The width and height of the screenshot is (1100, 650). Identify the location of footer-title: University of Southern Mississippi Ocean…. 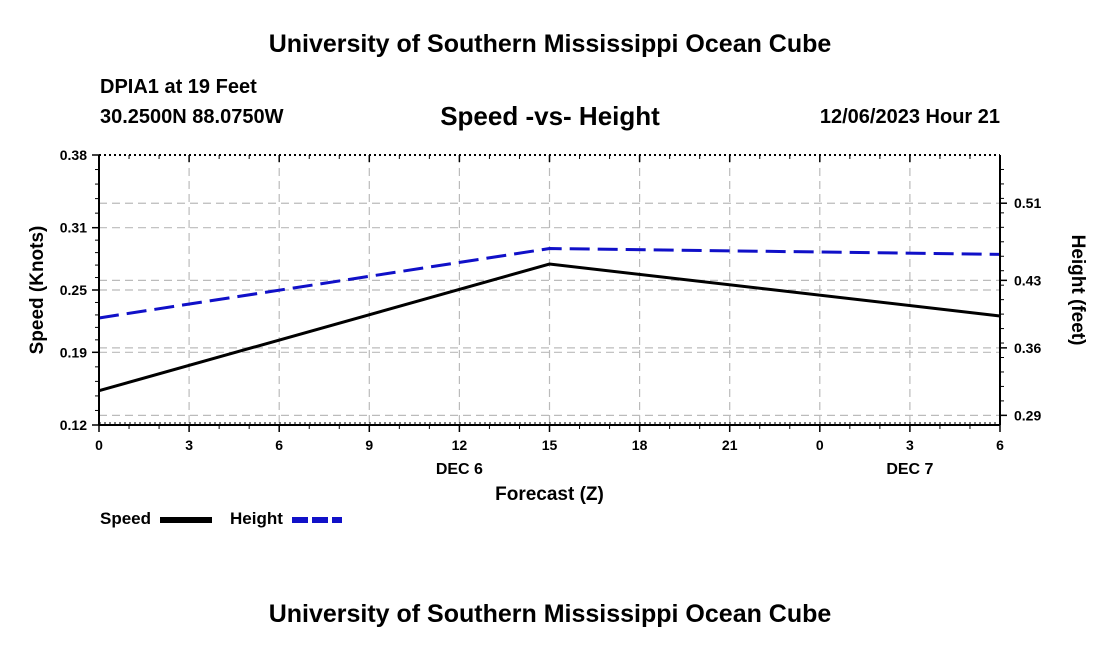
(550, 614).